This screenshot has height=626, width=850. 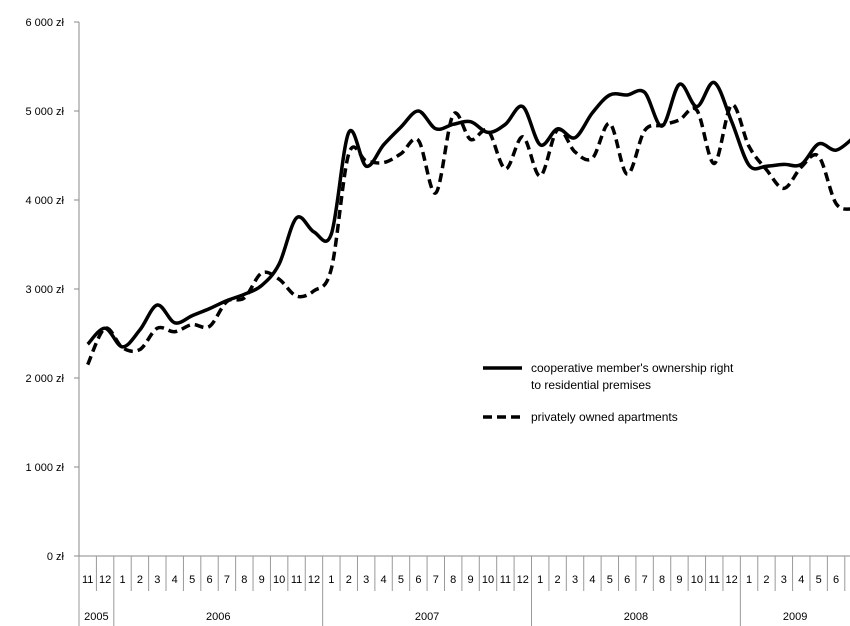 What do you see at coordinates (44, 468) in the screenshot?
I see `y-tick-label: 1 000 zł` at bounding box center [44, 468].